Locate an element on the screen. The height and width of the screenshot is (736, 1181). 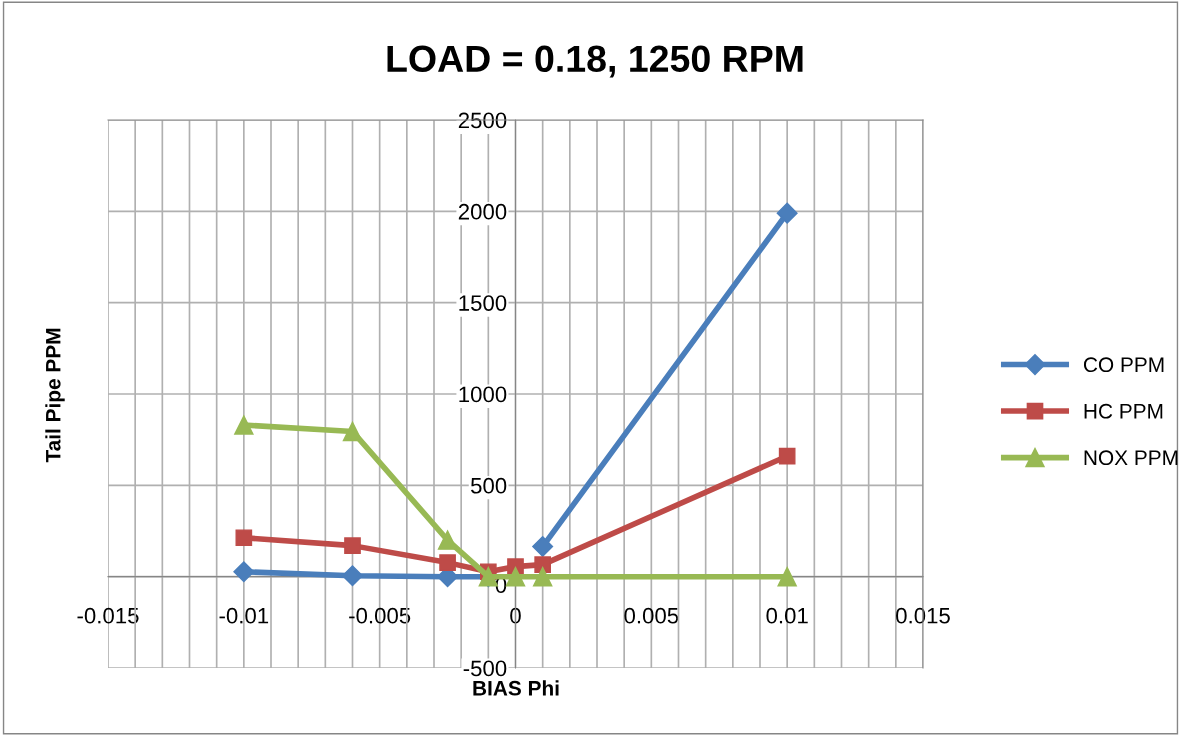
x-tick-label: 0.015 is located at coordinates (923, 615).